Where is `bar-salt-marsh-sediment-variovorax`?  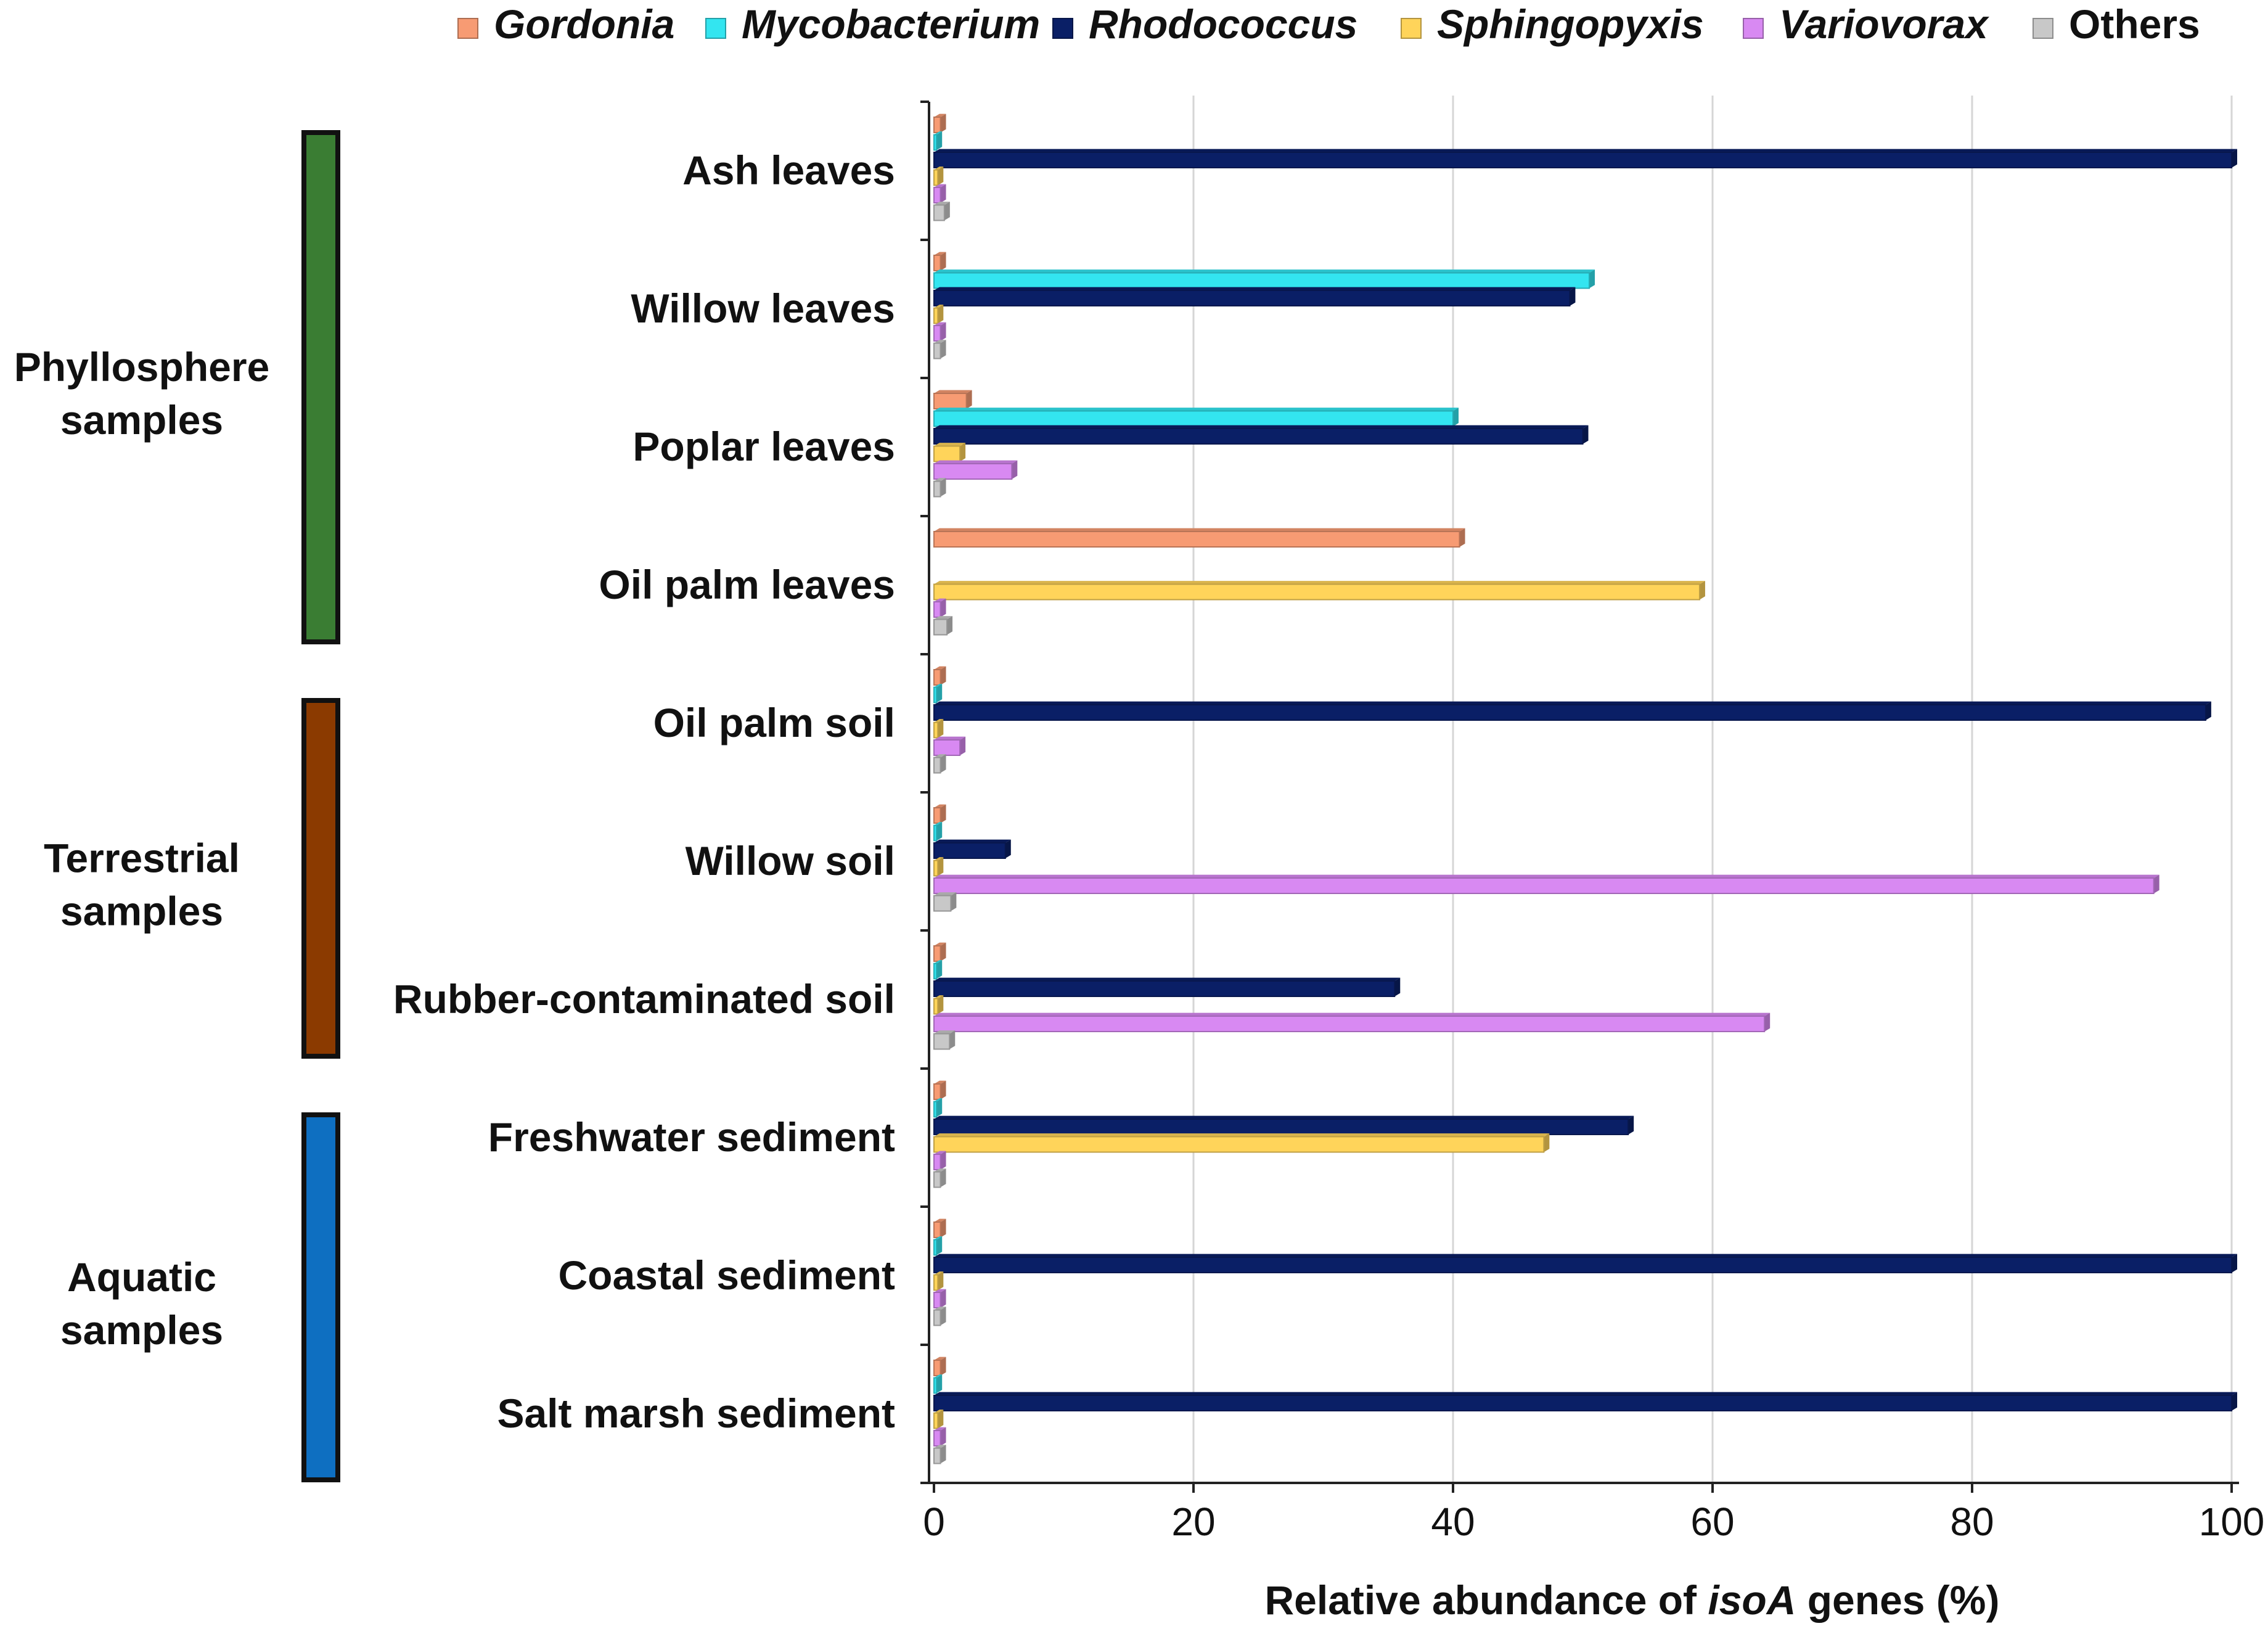
bar-salt-marsh-sediment-variovorax is located at coordinates (937, 1438).